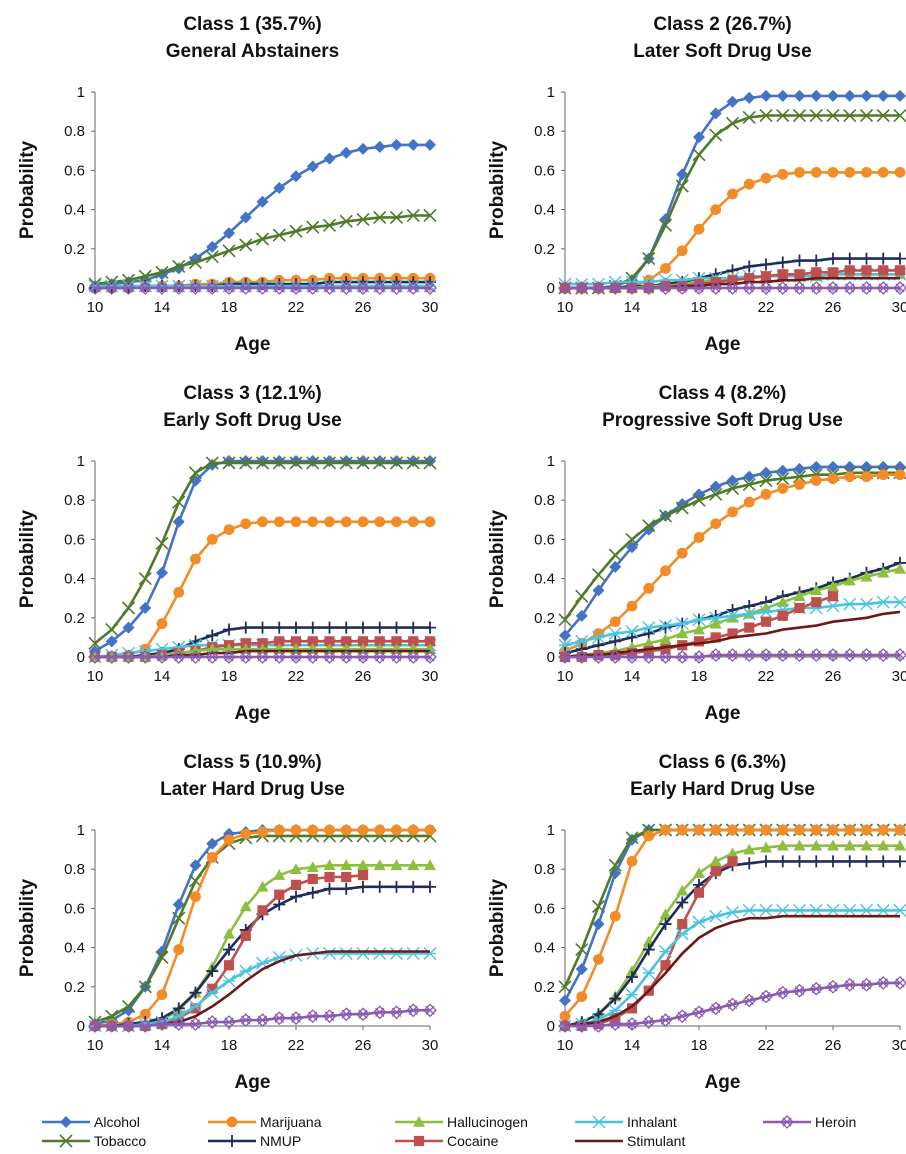 The width and height of the screenshot is (906, 1154). What do you see at coordinates (265, 1122) in the screenshot?
I see `legend-item-marijuana: Marijuana` at bounding box center [265, 1122].